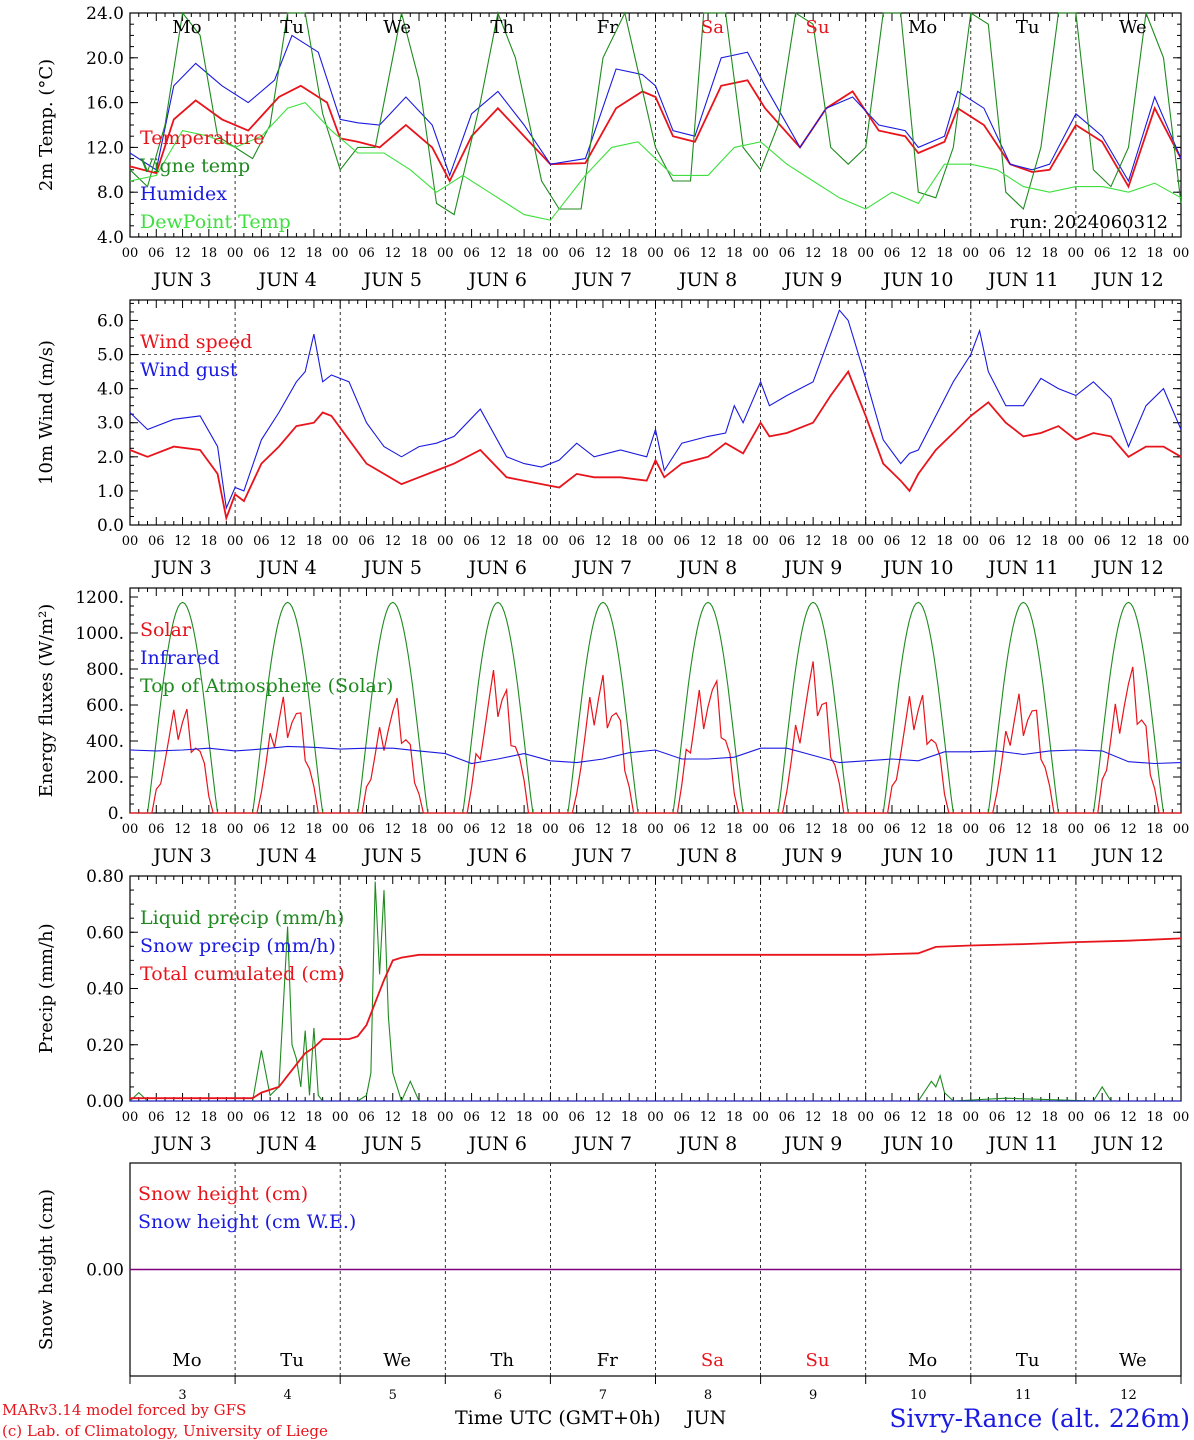  I want to click on day-name-label: We, so click(397, 27).